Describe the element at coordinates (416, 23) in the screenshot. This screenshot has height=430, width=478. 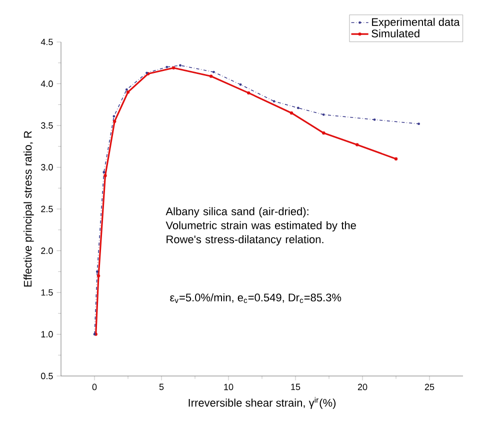
I see `legend-label: Experimental data` at that location.